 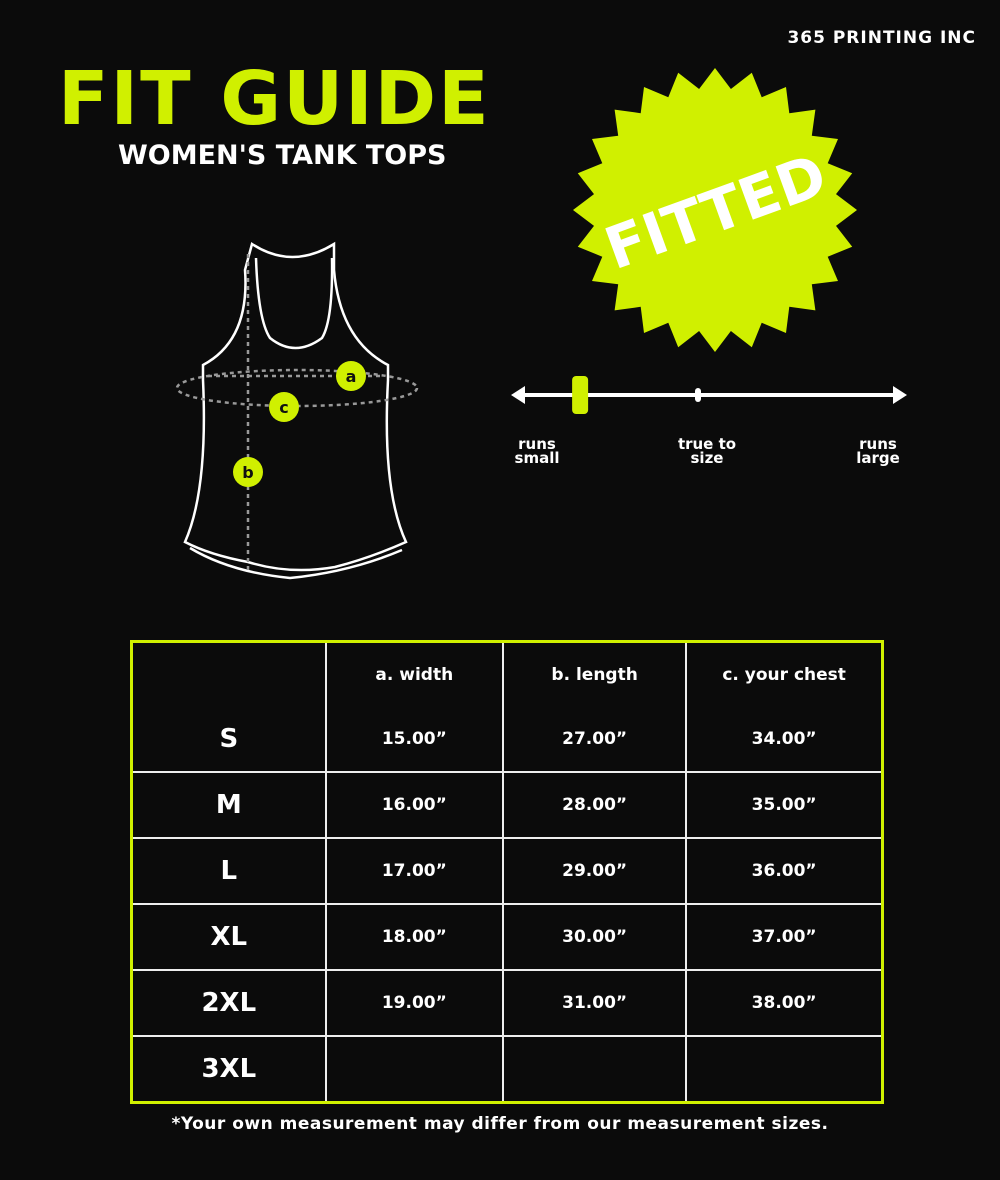 I want to click on size-label: L, so click(x=229, y=871).